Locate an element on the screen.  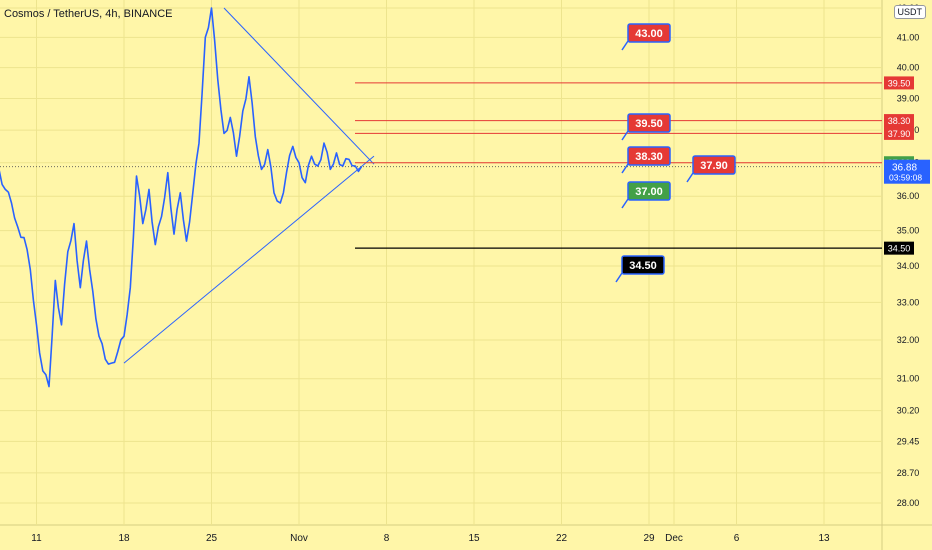
callout-43-00: 43.00 is located at coordinates (646, 37).